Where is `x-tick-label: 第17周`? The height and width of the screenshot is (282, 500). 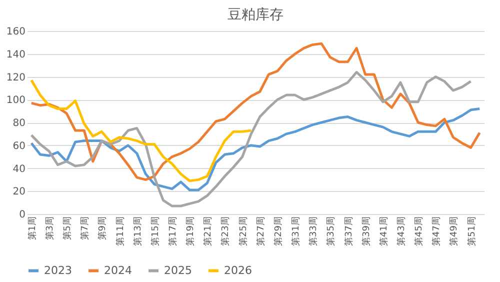
x-tick-label: 第17周 is located at coordinates (173, 231).